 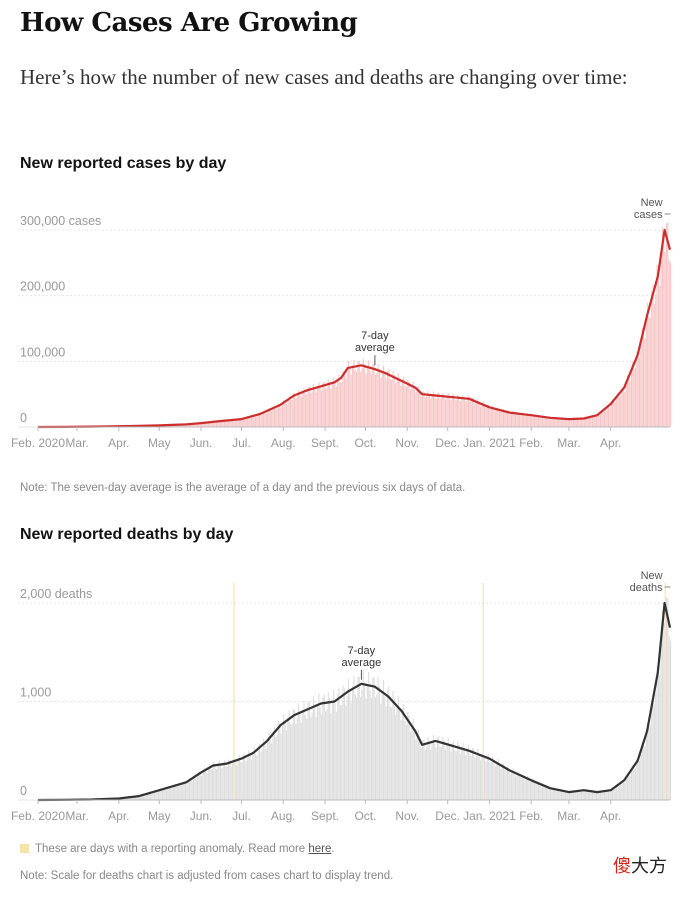 I want to click on y-tick-label: 300,000 cases, so click(x=60, y=221).